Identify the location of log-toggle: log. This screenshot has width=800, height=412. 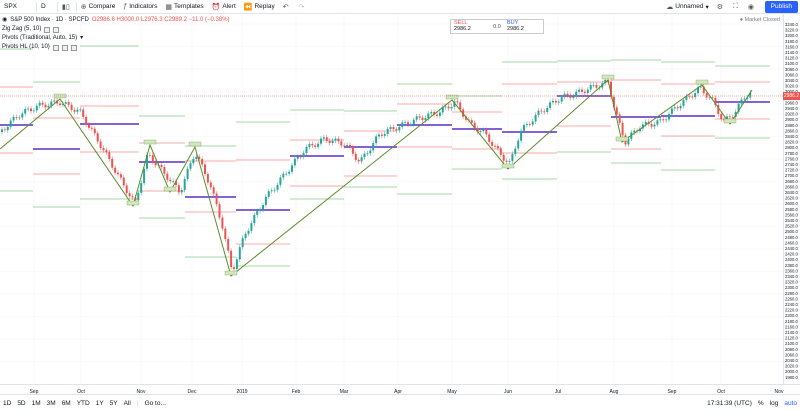
(774, 403).